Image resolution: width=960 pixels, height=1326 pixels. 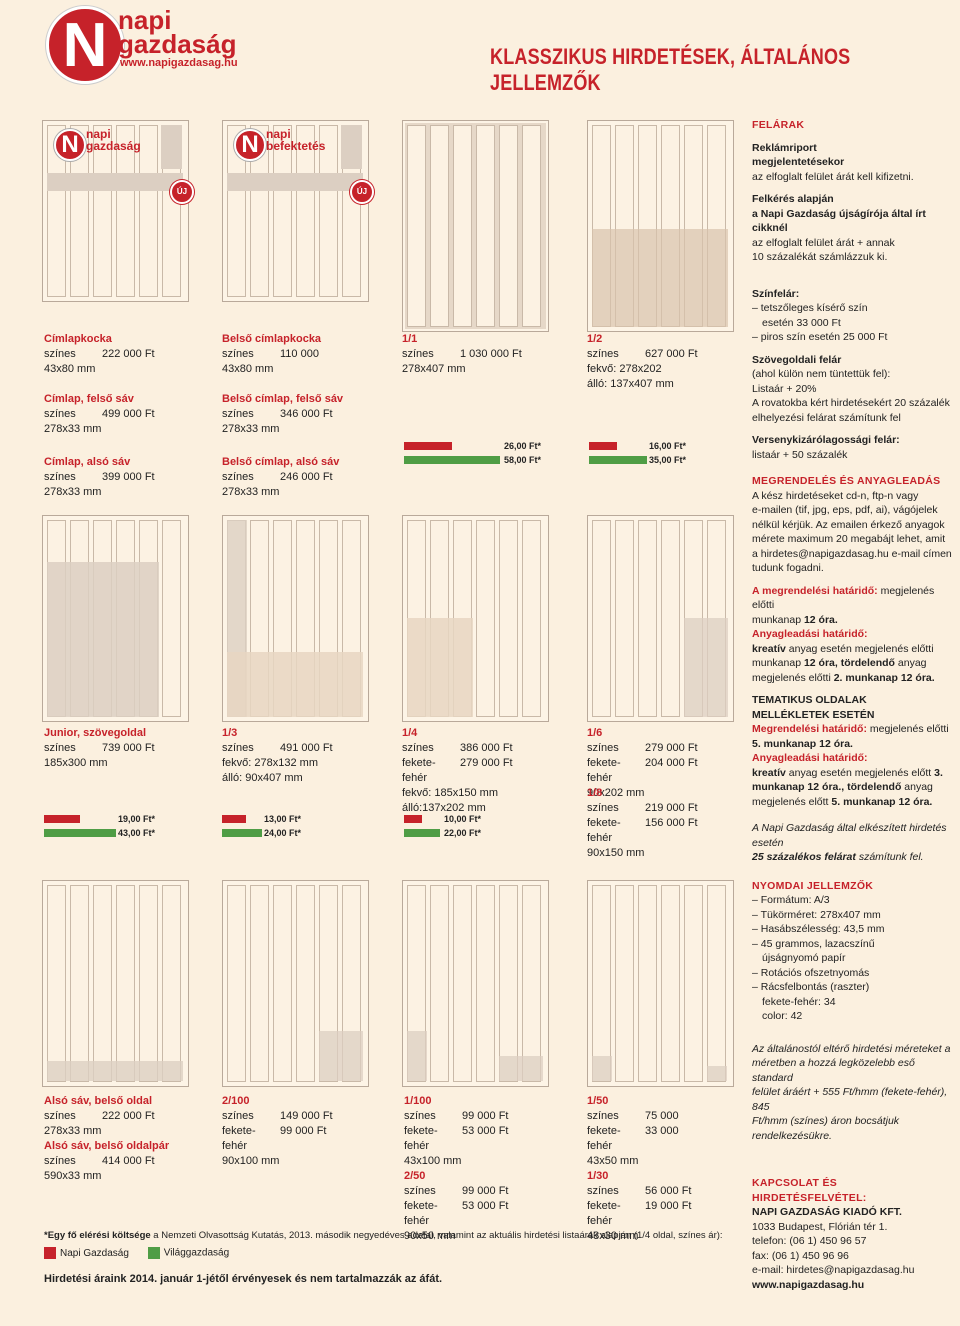 I want to click on size: 590x33 mm, so click(x=73, y=1176).